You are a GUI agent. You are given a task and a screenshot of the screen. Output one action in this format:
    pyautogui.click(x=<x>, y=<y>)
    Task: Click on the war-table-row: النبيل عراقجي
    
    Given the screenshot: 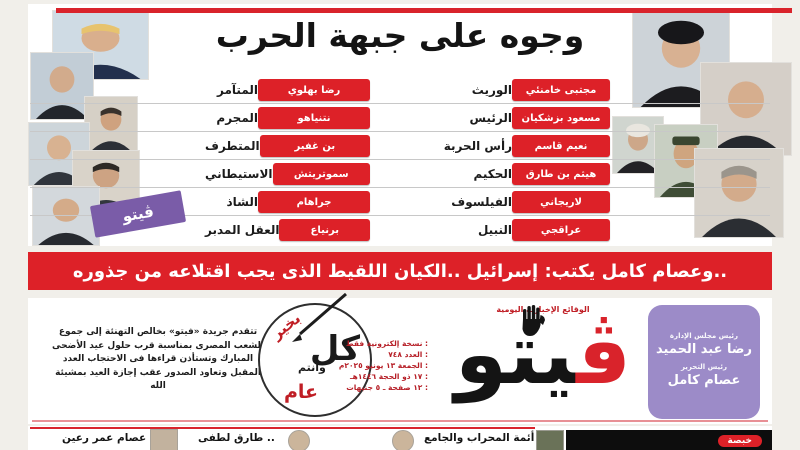 What is the action you would take?
    pyautogui.click(x=520, y=230)
    